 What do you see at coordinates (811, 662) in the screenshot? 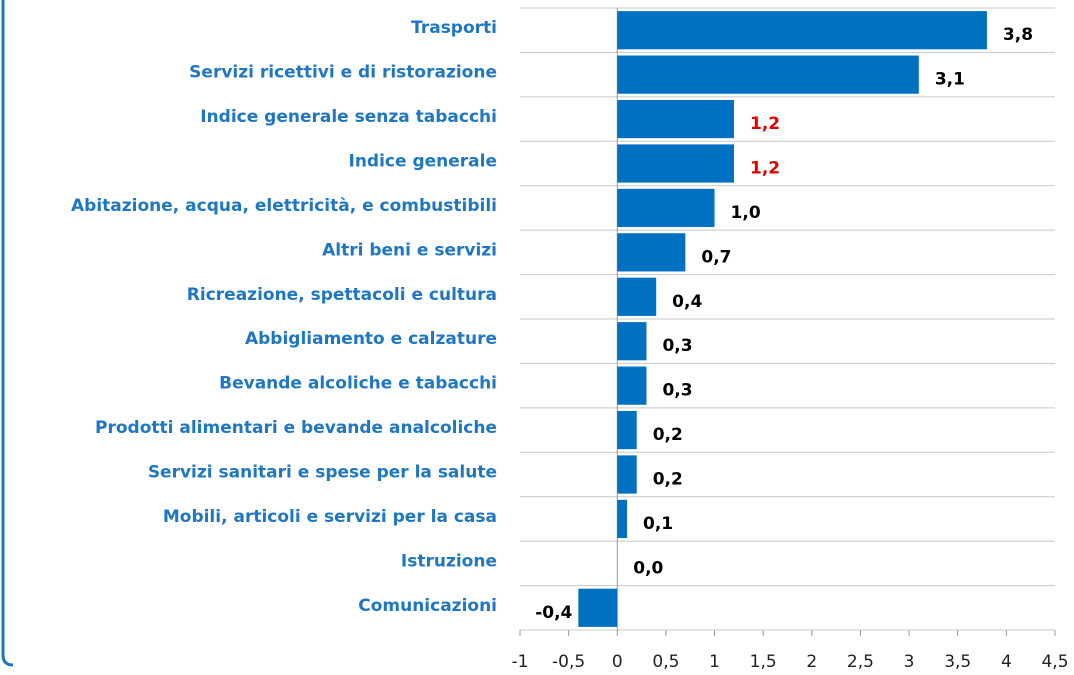
I see `x-tick-label: 2` at bounding box center [811, 662].